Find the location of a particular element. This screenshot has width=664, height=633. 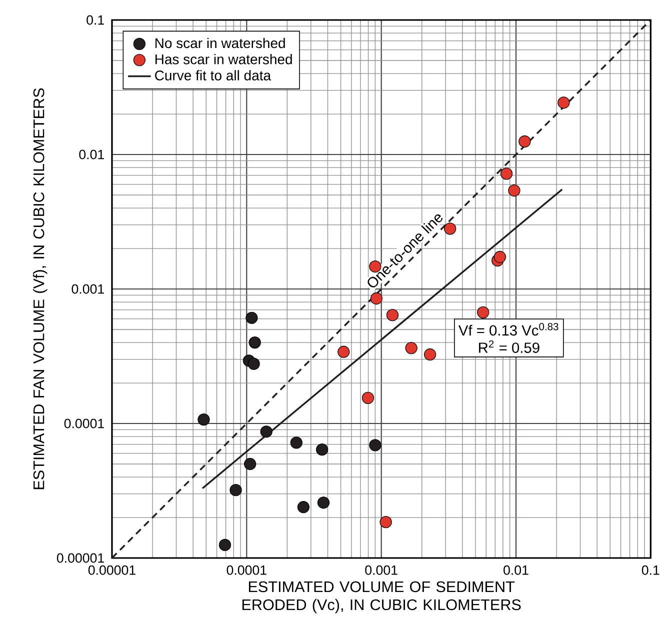

x-tick-label: 0.01 is located at coordinates (516, 570).